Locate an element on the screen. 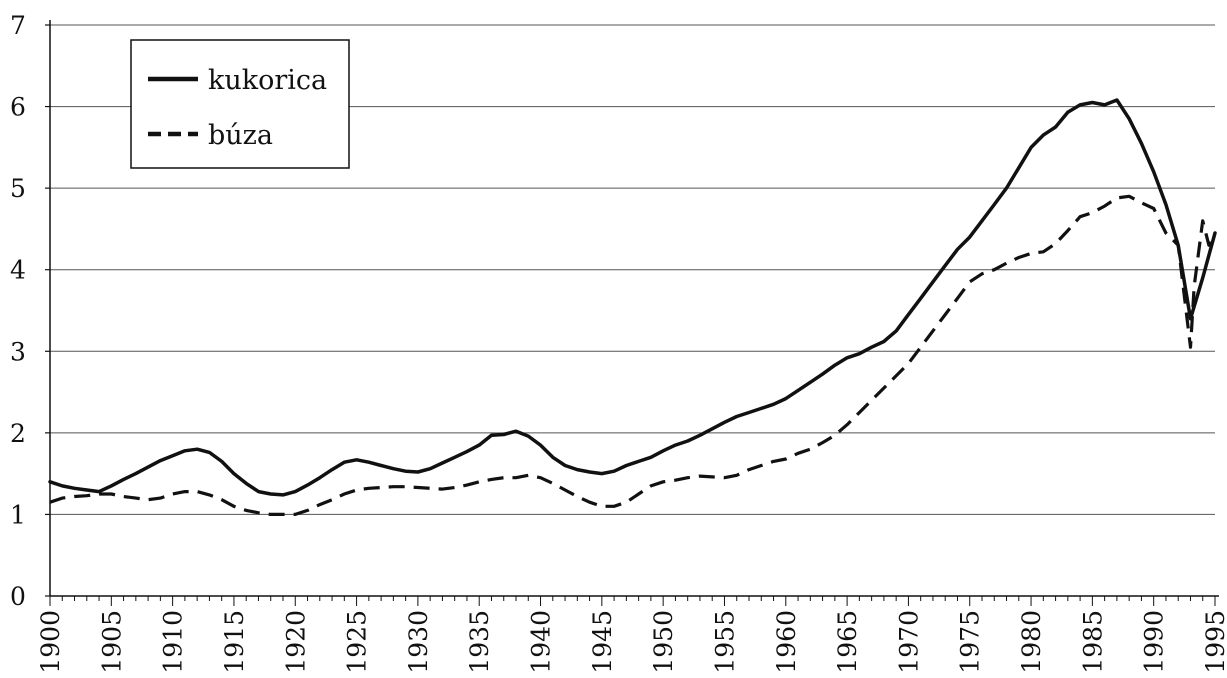 The width and height of the screenshot is (1227, 678). y-tick-label-7: 7 is located at coordinates (18, 25).